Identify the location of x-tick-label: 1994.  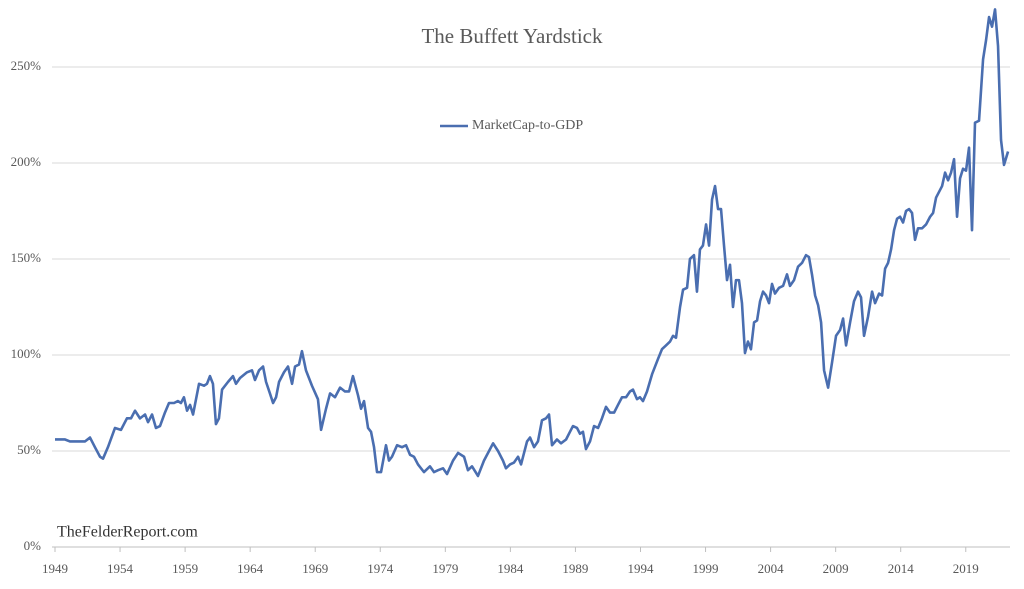
(640, 568).